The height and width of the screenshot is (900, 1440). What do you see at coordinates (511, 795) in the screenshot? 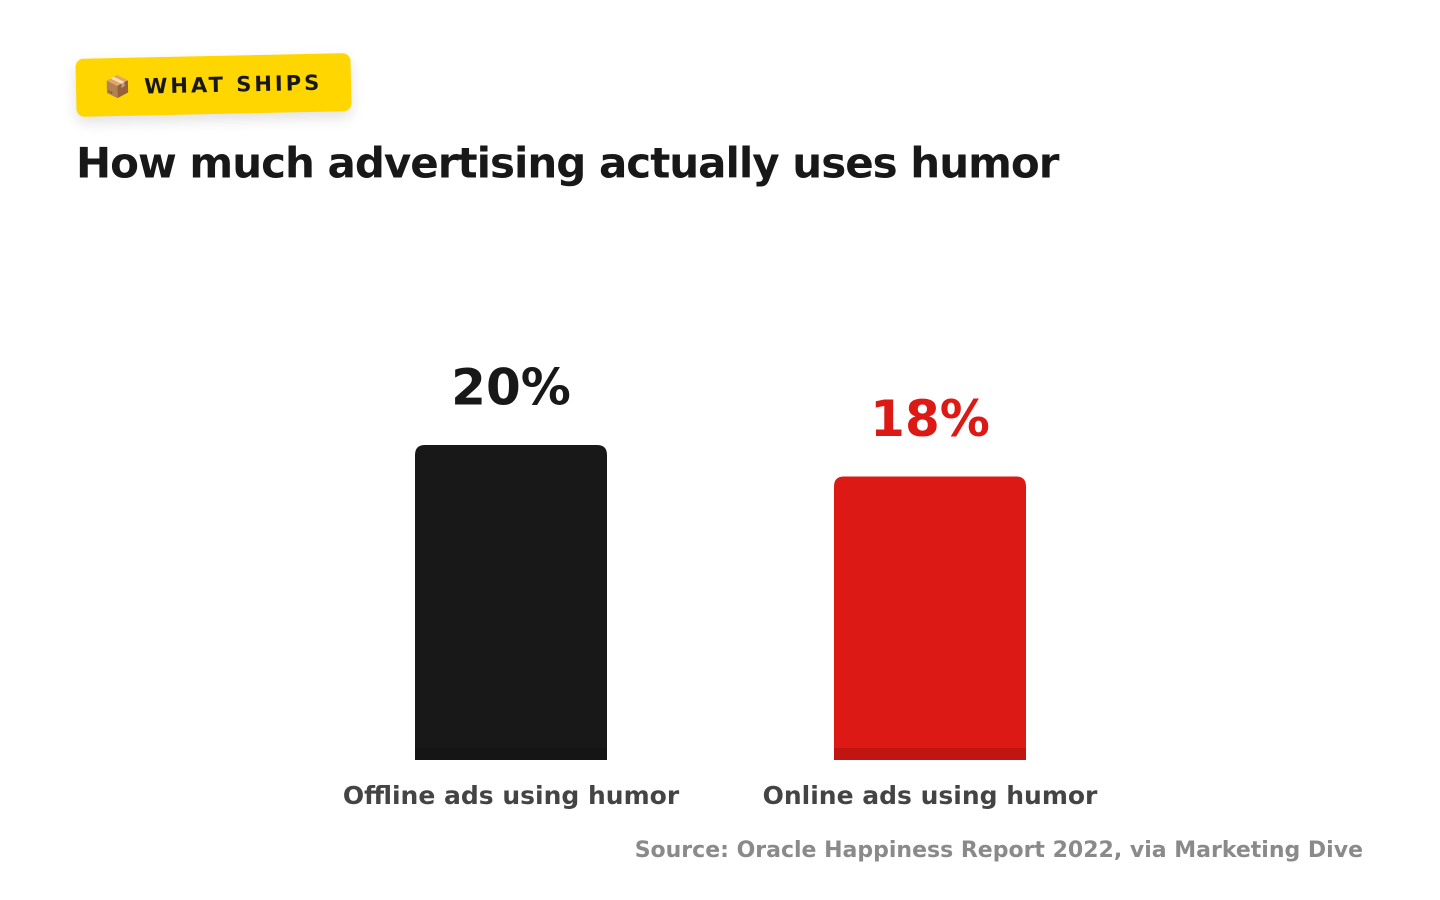
I see `category-label: Offline ads using humor` at bounding box center [511, 795].